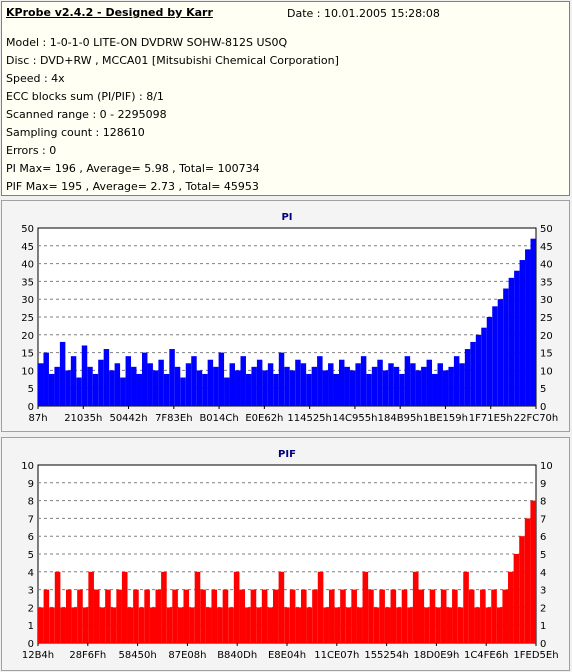 The width and height of the screenshot is (572, 672). Describe the element at coordinates (27, 229) in the screenshot. I see `y-tick-label: 50` at that location.